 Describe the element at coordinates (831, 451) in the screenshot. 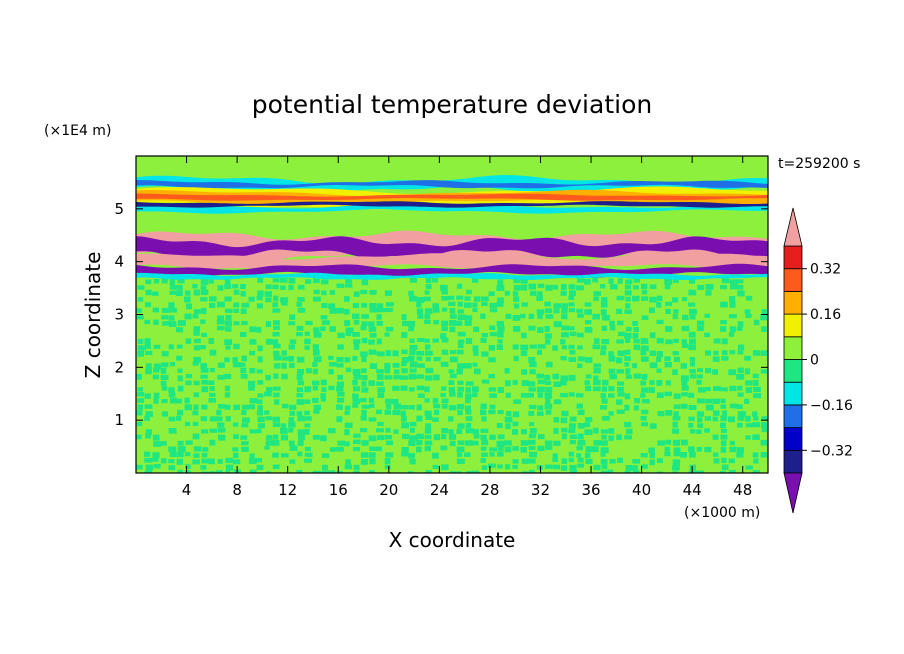

I see `colorbar-label: −0.32` at that location.